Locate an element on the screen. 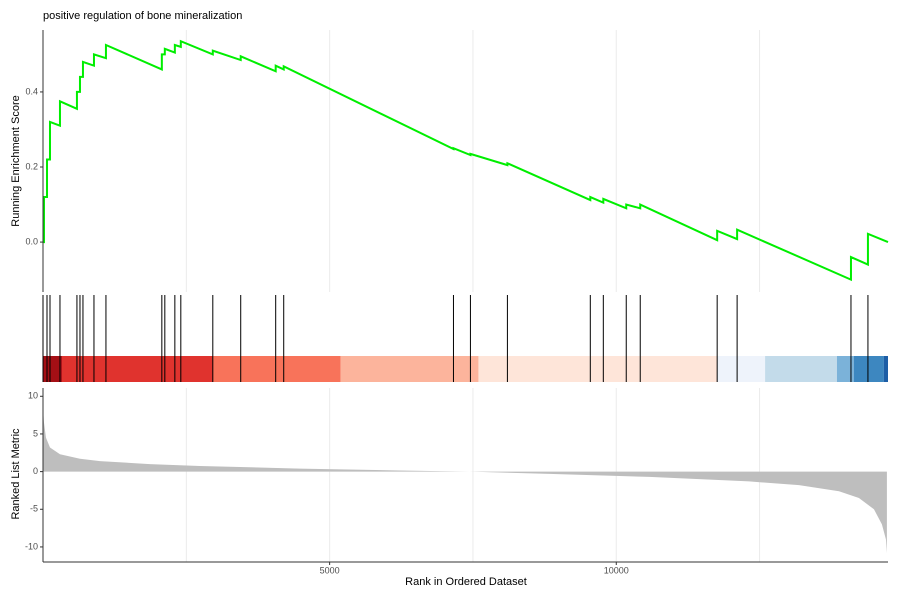  y-tick-label: 0 is located at coordinates (35, 471).